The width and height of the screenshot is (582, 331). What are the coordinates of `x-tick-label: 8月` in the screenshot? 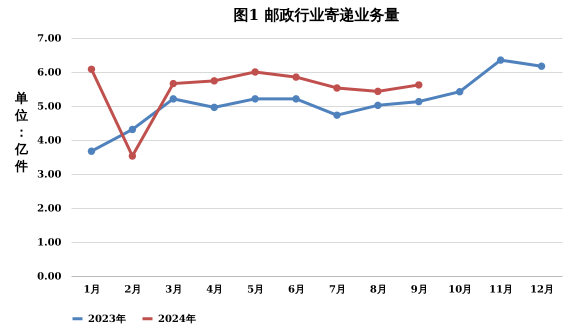 It's located at (378, 290).